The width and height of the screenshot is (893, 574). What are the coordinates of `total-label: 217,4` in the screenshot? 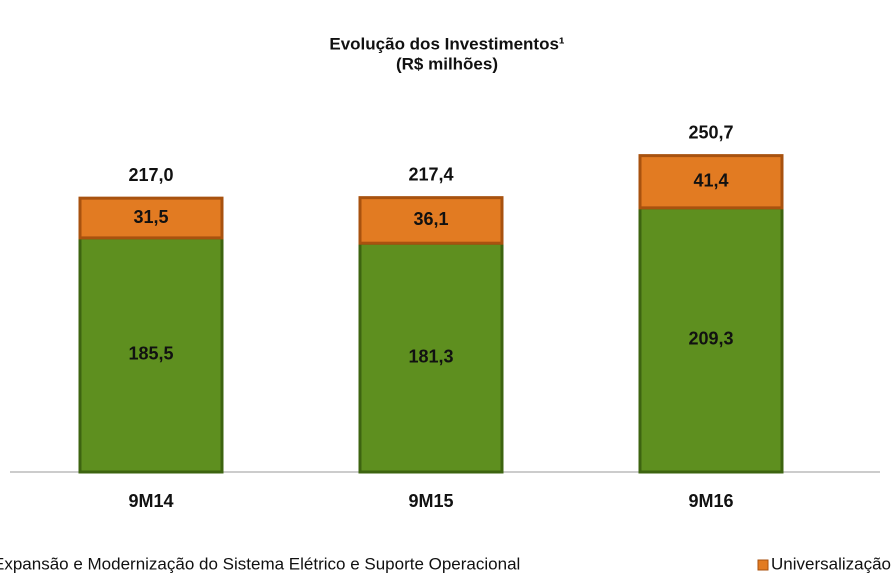 It's located at (430, 174).